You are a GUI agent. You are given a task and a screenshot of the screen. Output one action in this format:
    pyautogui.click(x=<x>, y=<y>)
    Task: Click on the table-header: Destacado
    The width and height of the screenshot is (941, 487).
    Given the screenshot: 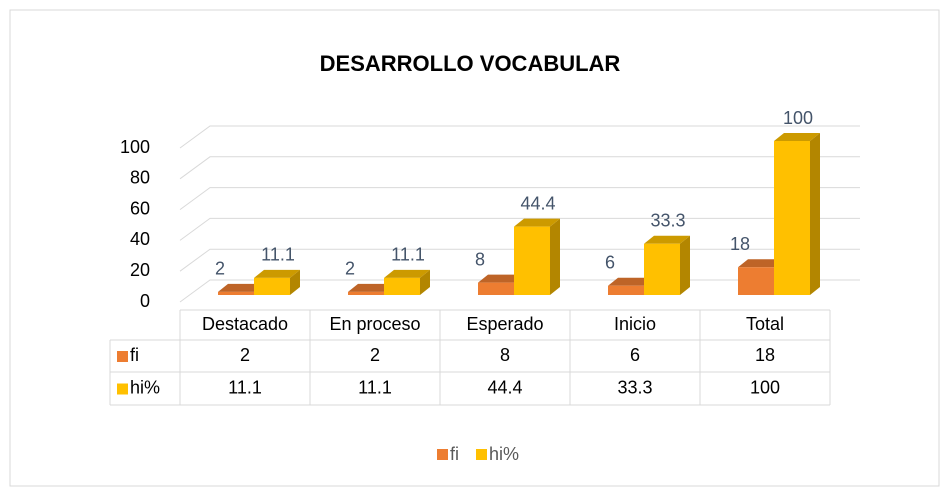 What is the action you would take?
    pyautogui.click(x=245, y=324)
    